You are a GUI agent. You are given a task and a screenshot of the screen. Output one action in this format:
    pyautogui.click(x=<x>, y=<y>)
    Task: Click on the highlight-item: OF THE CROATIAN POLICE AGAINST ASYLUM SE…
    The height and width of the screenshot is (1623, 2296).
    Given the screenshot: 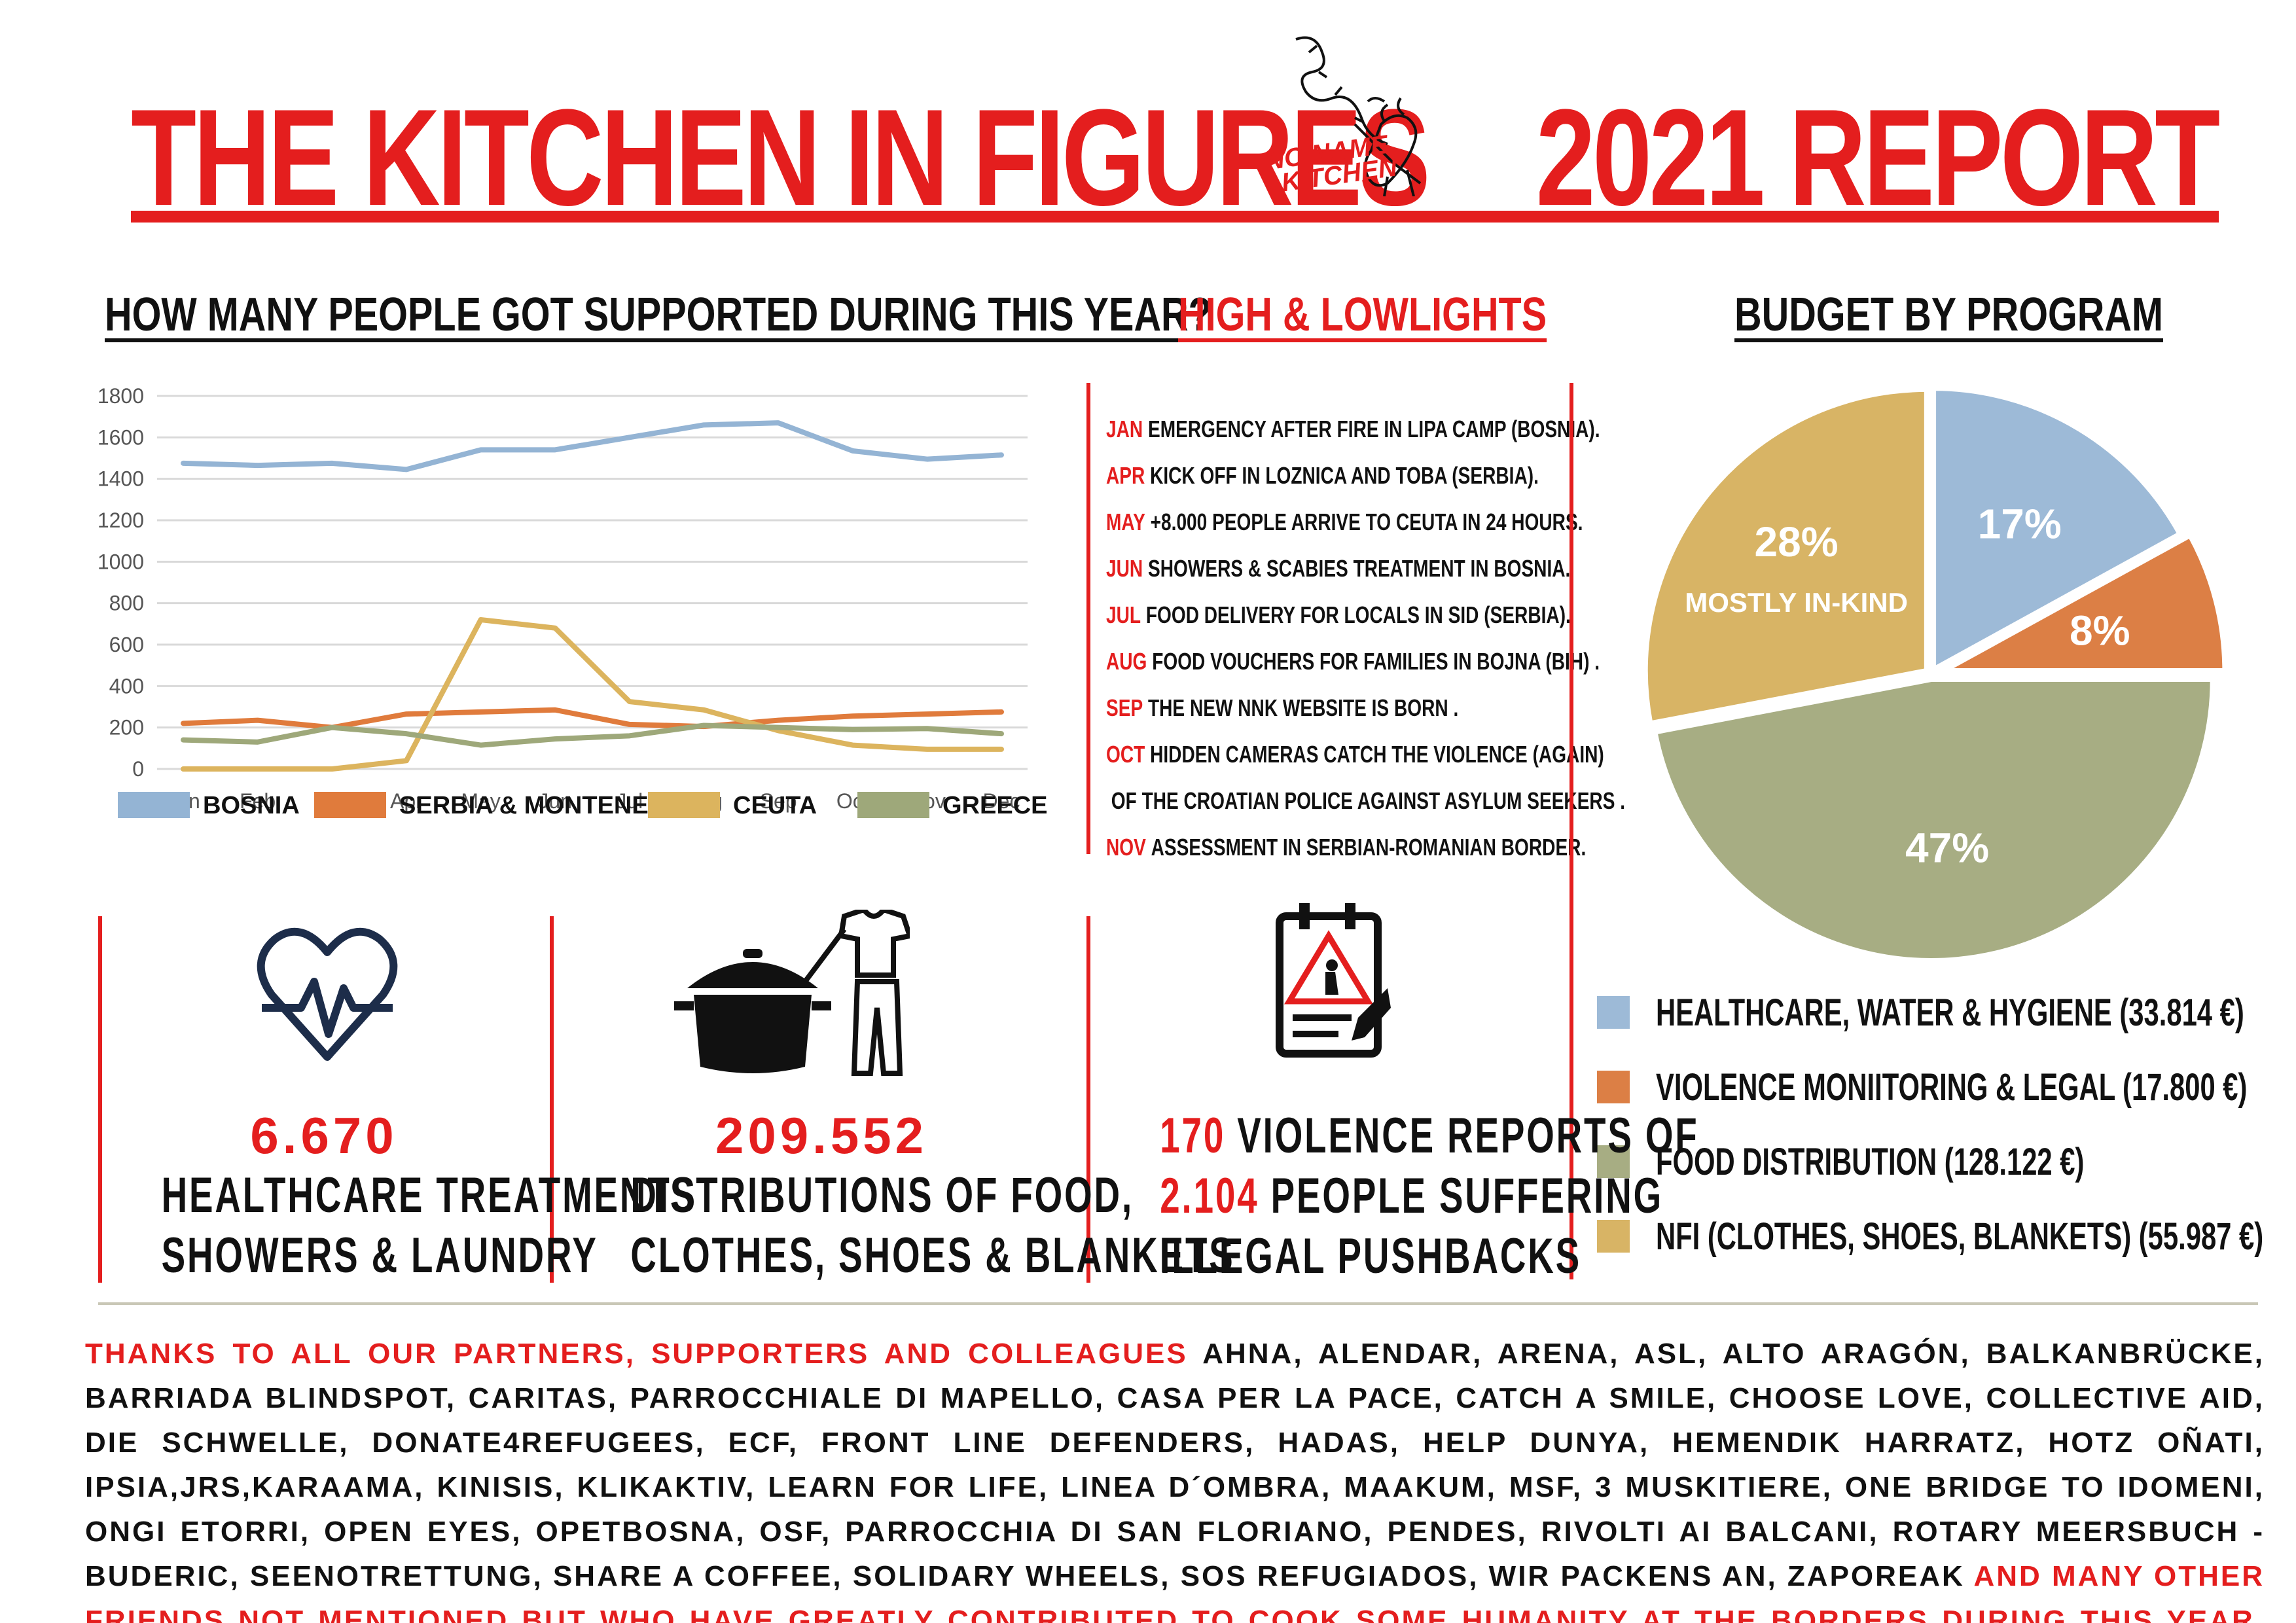 What is the action you would take?
    pyautogui.click(x=1365, y=801)
    